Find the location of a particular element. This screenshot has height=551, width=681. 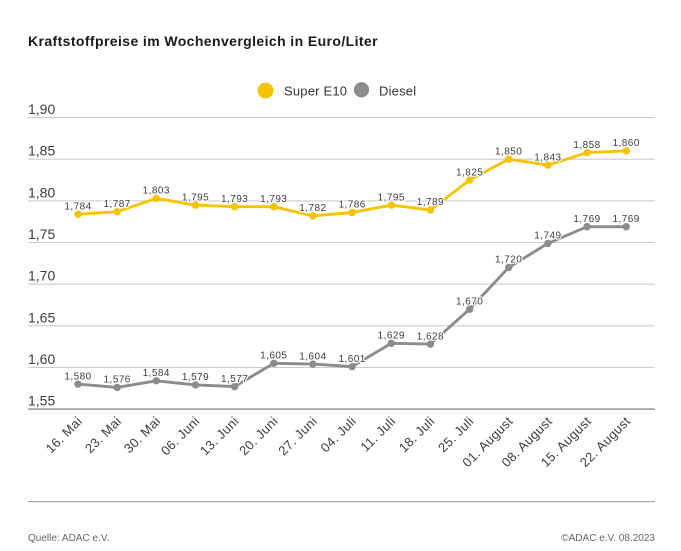

svg-text: 11. Juli is located at coordinates (377, 434).